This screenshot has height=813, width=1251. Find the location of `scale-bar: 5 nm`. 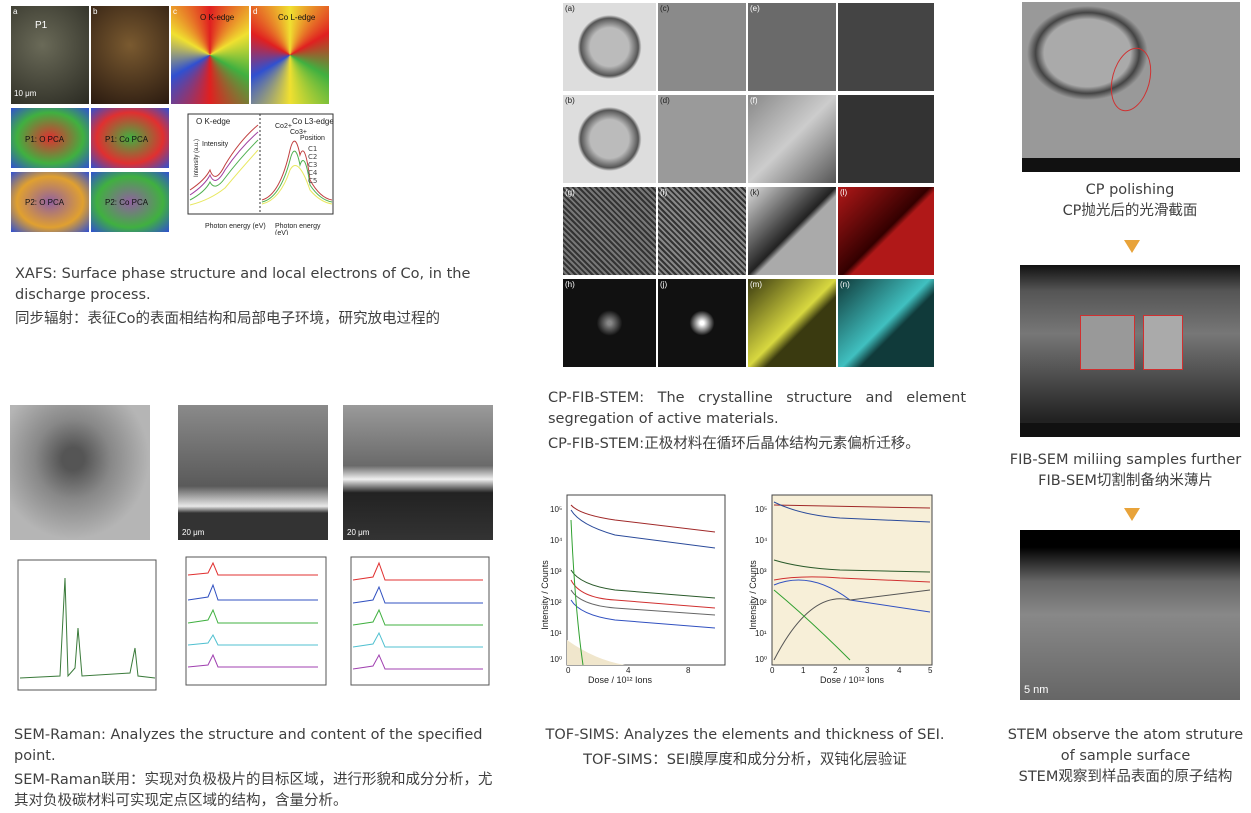

scale-bar: 5 nm is located at coordinates (1036, 690).